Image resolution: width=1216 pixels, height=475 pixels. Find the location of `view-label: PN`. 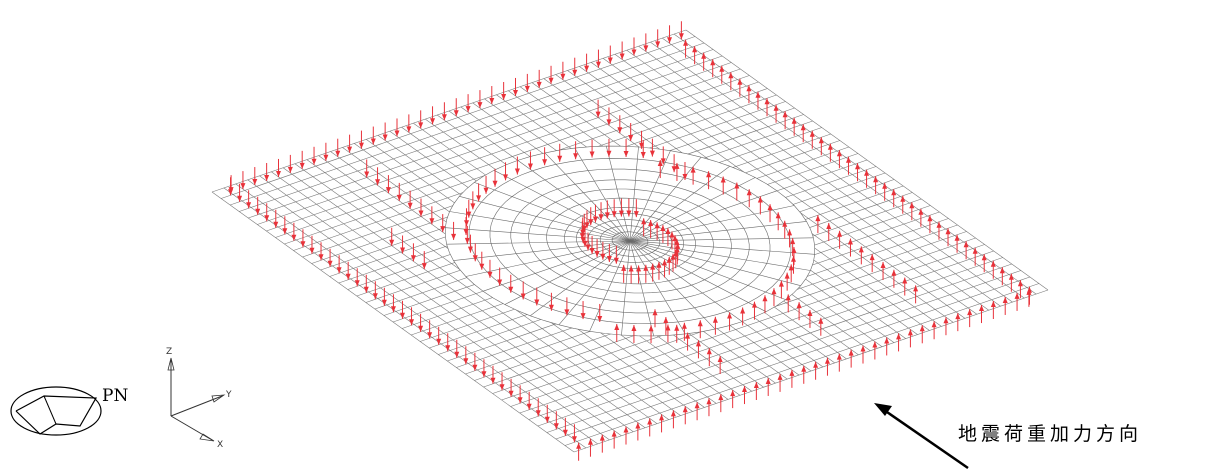

view-label: PN is located at coordinates (115, 396).